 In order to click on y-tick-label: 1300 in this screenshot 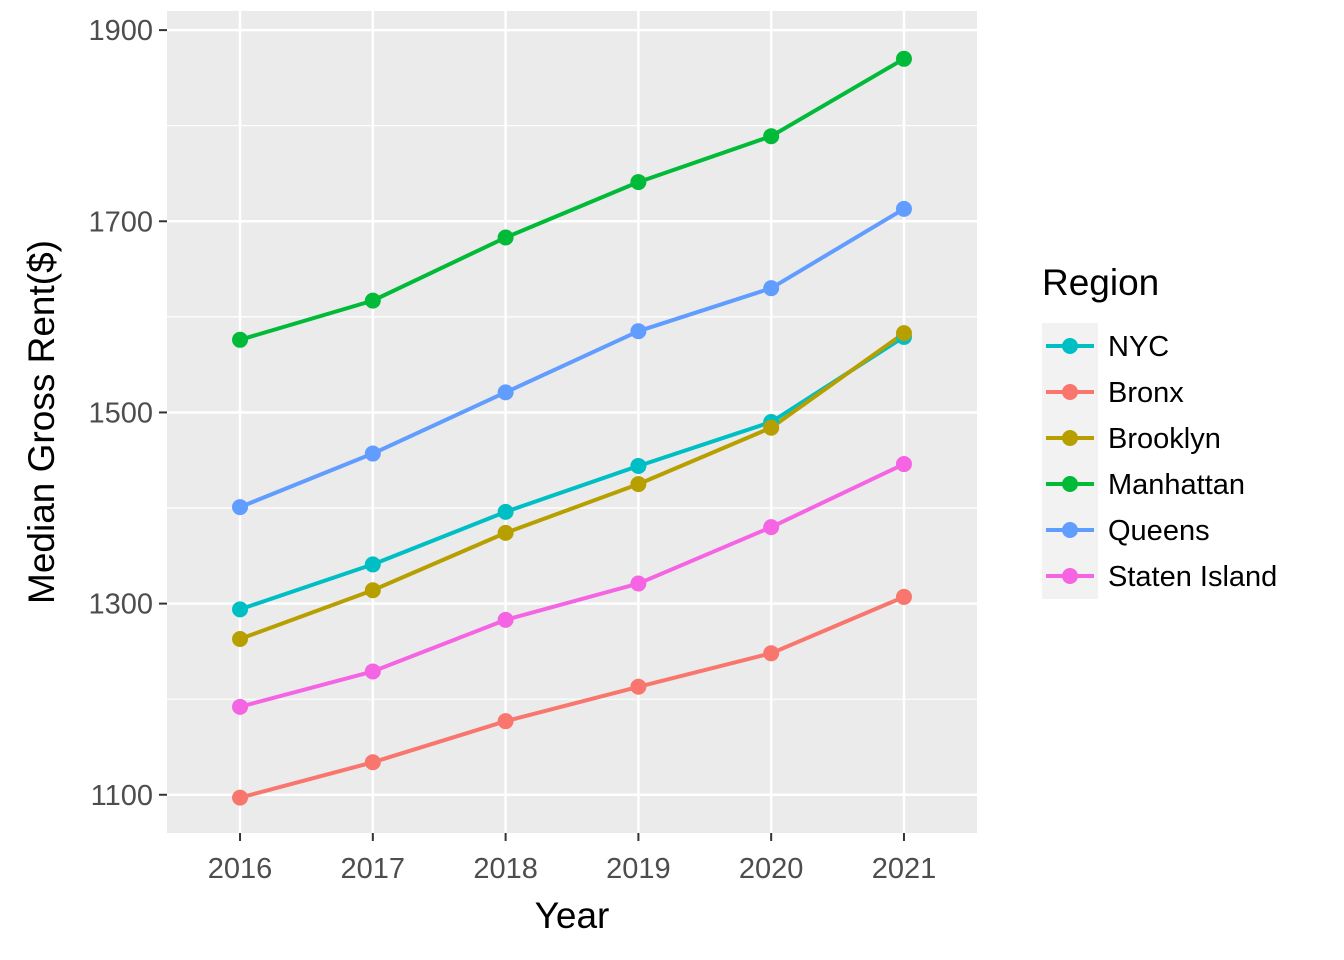, I will do `click(120, 605)`.